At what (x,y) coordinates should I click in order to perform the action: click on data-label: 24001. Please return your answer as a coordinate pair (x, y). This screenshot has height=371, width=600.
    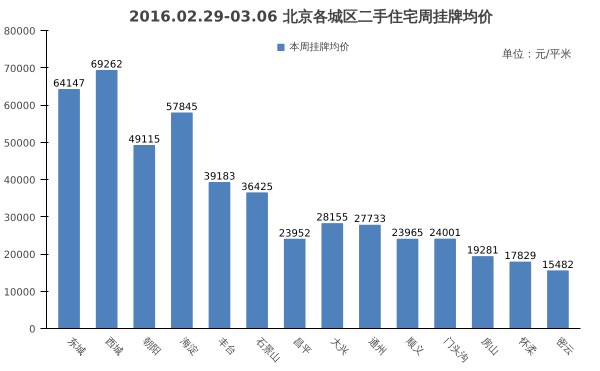
    Looking at the image, I should click on (445, 234).